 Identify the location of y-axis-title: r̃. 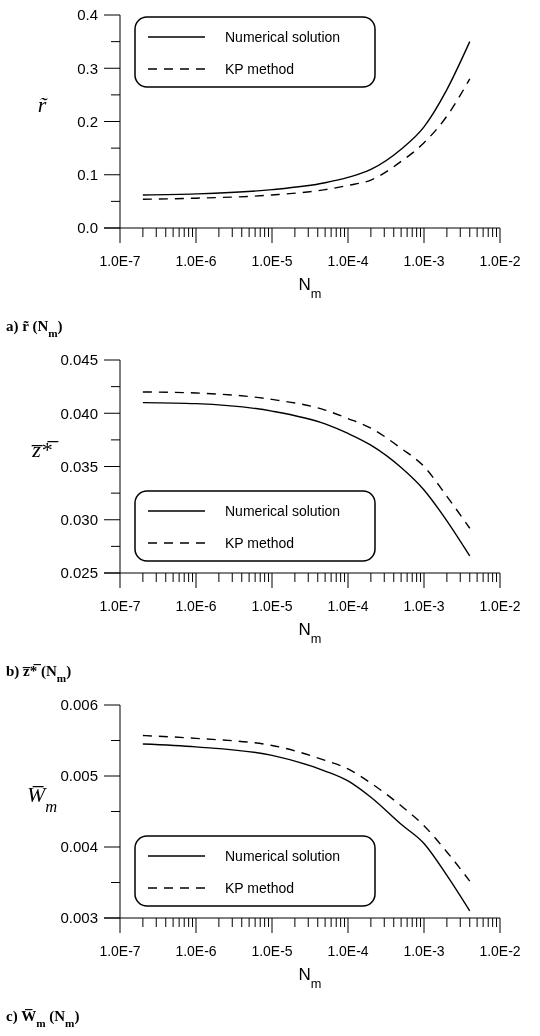
(42, 104).